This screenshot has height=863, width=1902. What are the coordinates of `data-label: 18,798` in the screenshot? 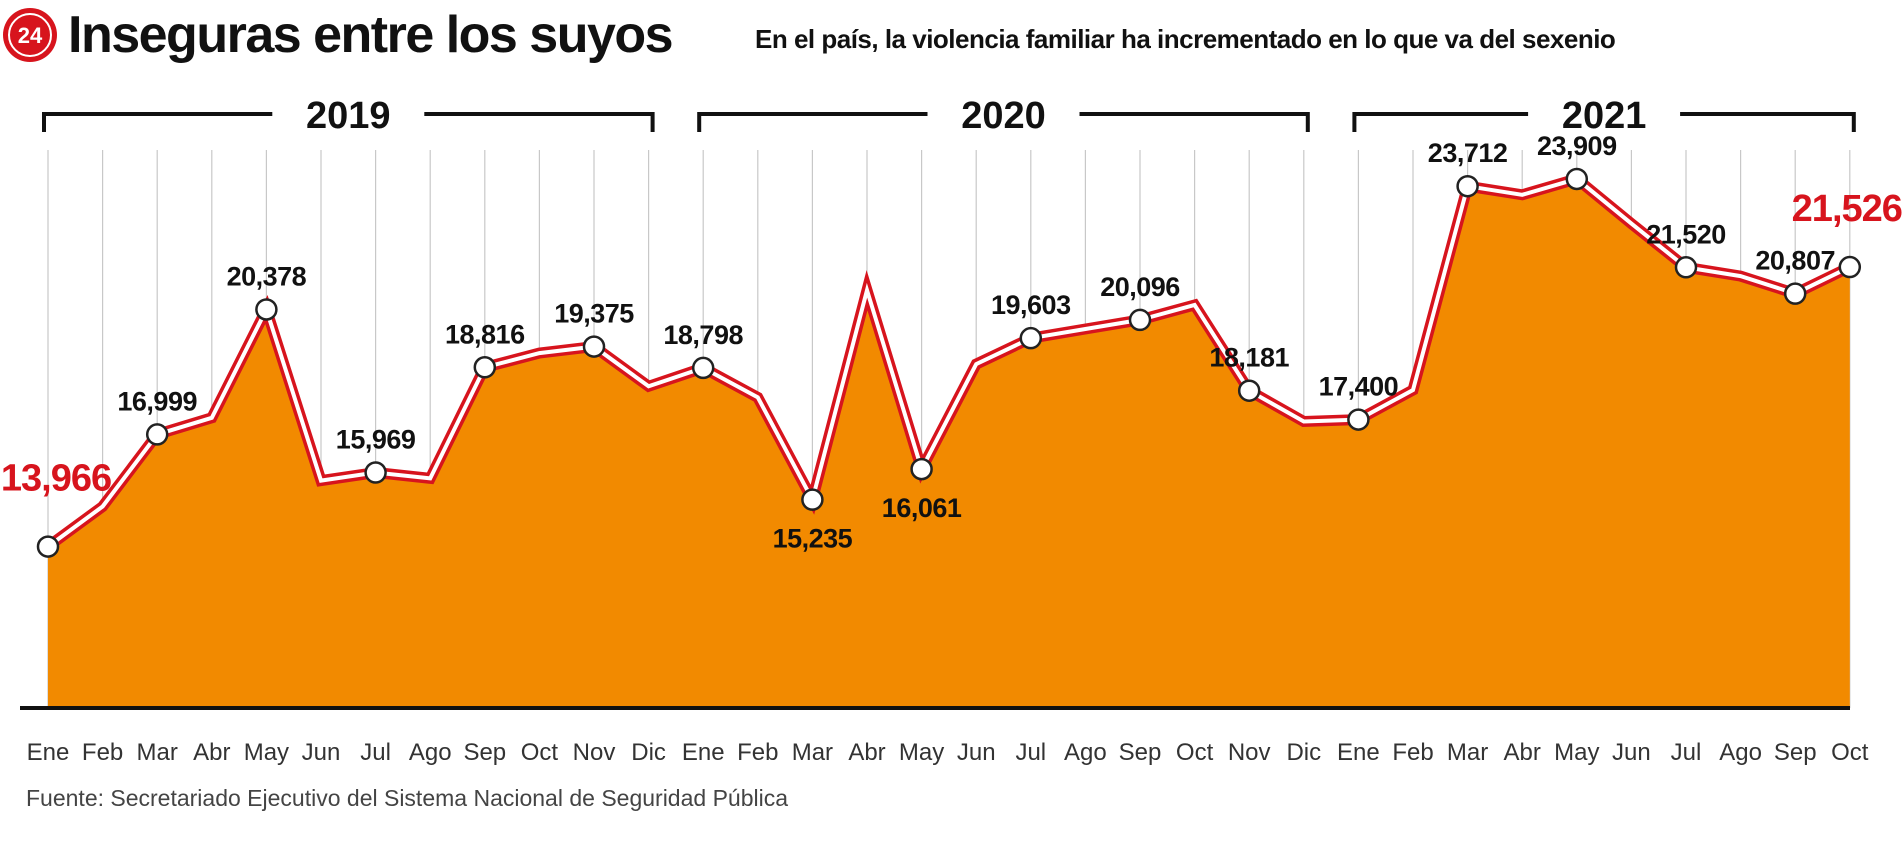 It's located at (703, 335).